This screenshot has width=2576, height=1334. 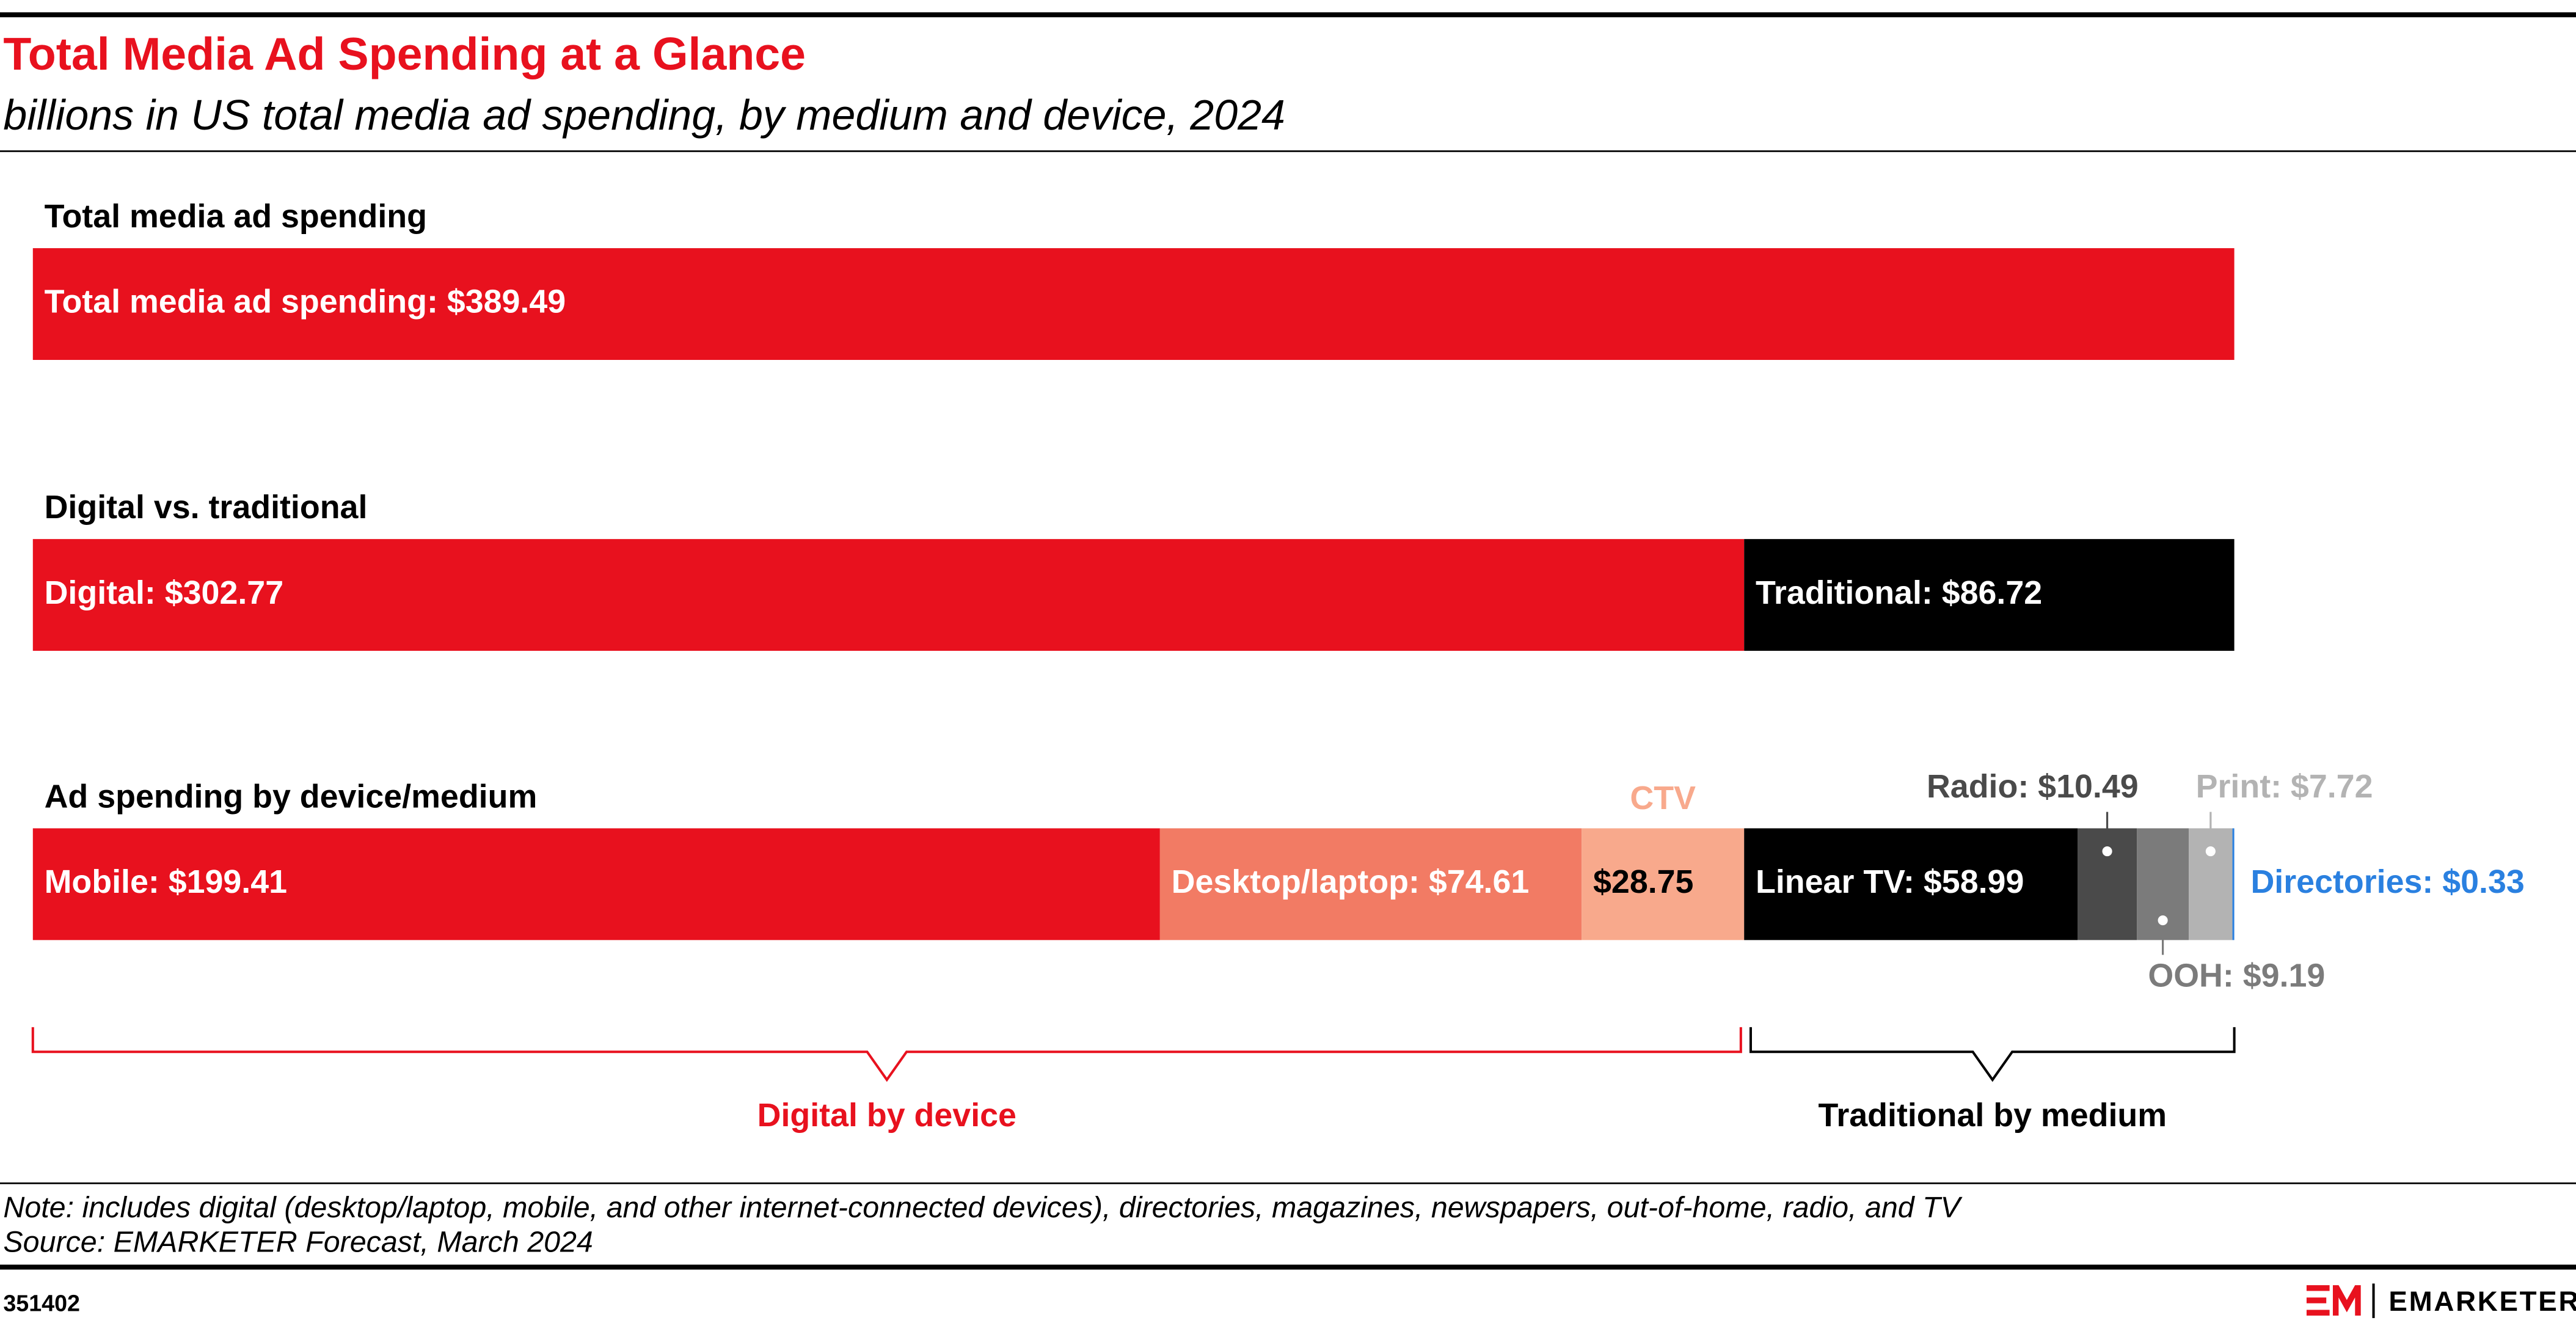 I want to click on row-title: Digital vs. traditional, so click(x=206, y=507).